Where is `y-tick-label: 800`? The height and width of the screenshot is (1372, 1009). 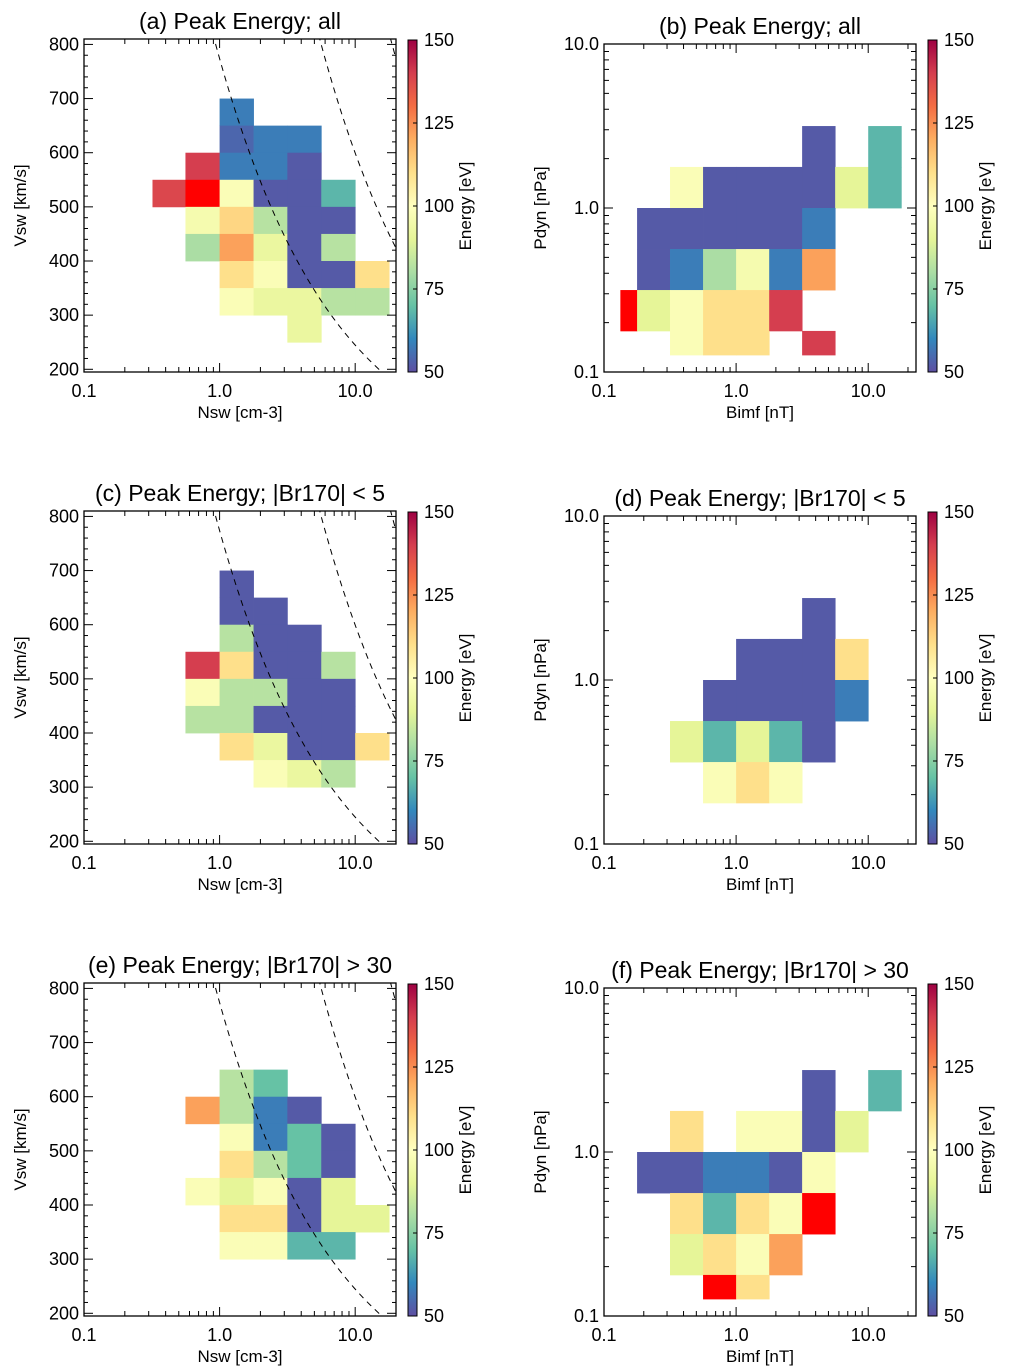
y-tick-label: 800 is located at coordinates (64, 516).